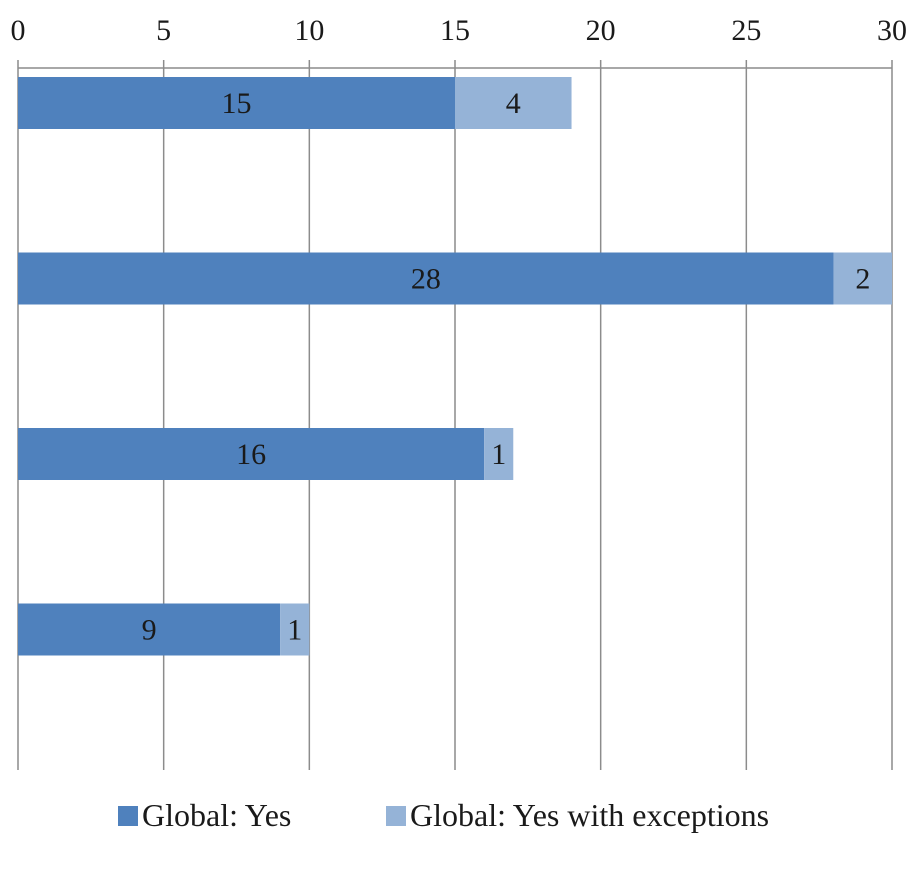 Image resolution: width=912 pixels, height=870 pixels. I want to click on bar-series0-cat2, so click(251, 454).